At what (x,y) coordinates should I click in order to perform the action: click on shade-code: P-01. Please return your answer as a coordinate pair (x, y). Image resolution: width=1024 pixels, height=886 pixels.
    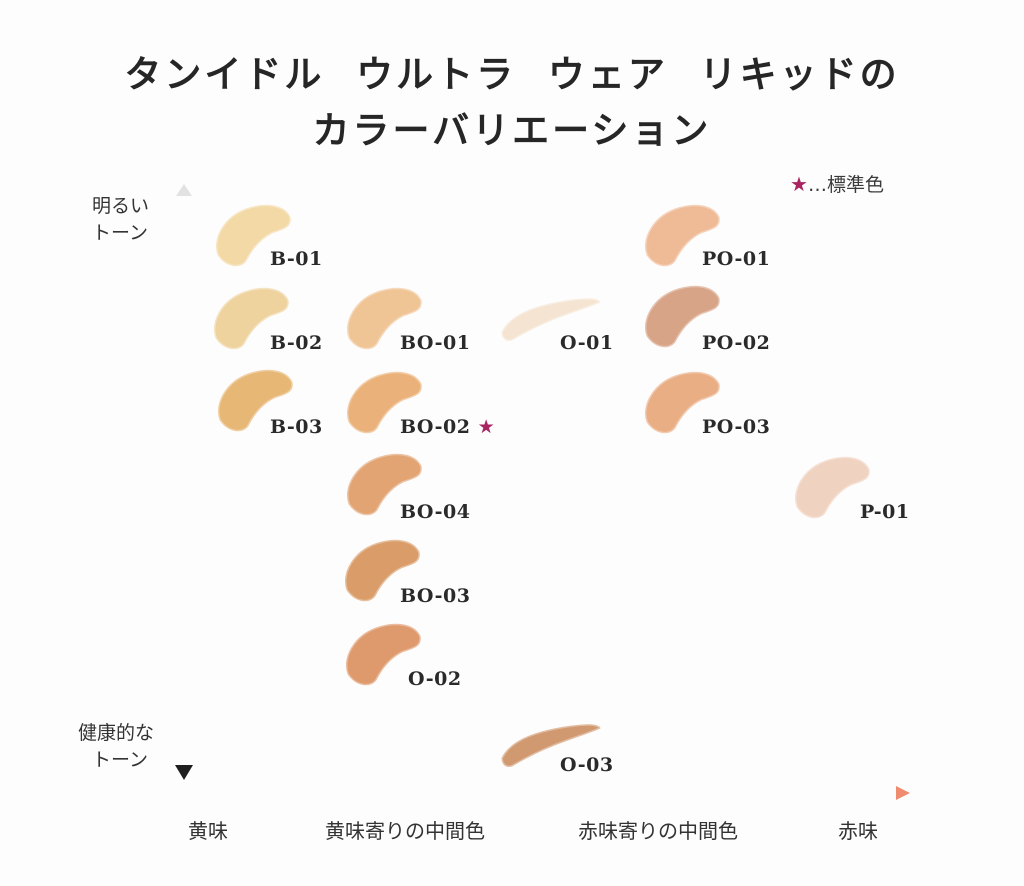
    Looking at the image, I should click on (885, 512).